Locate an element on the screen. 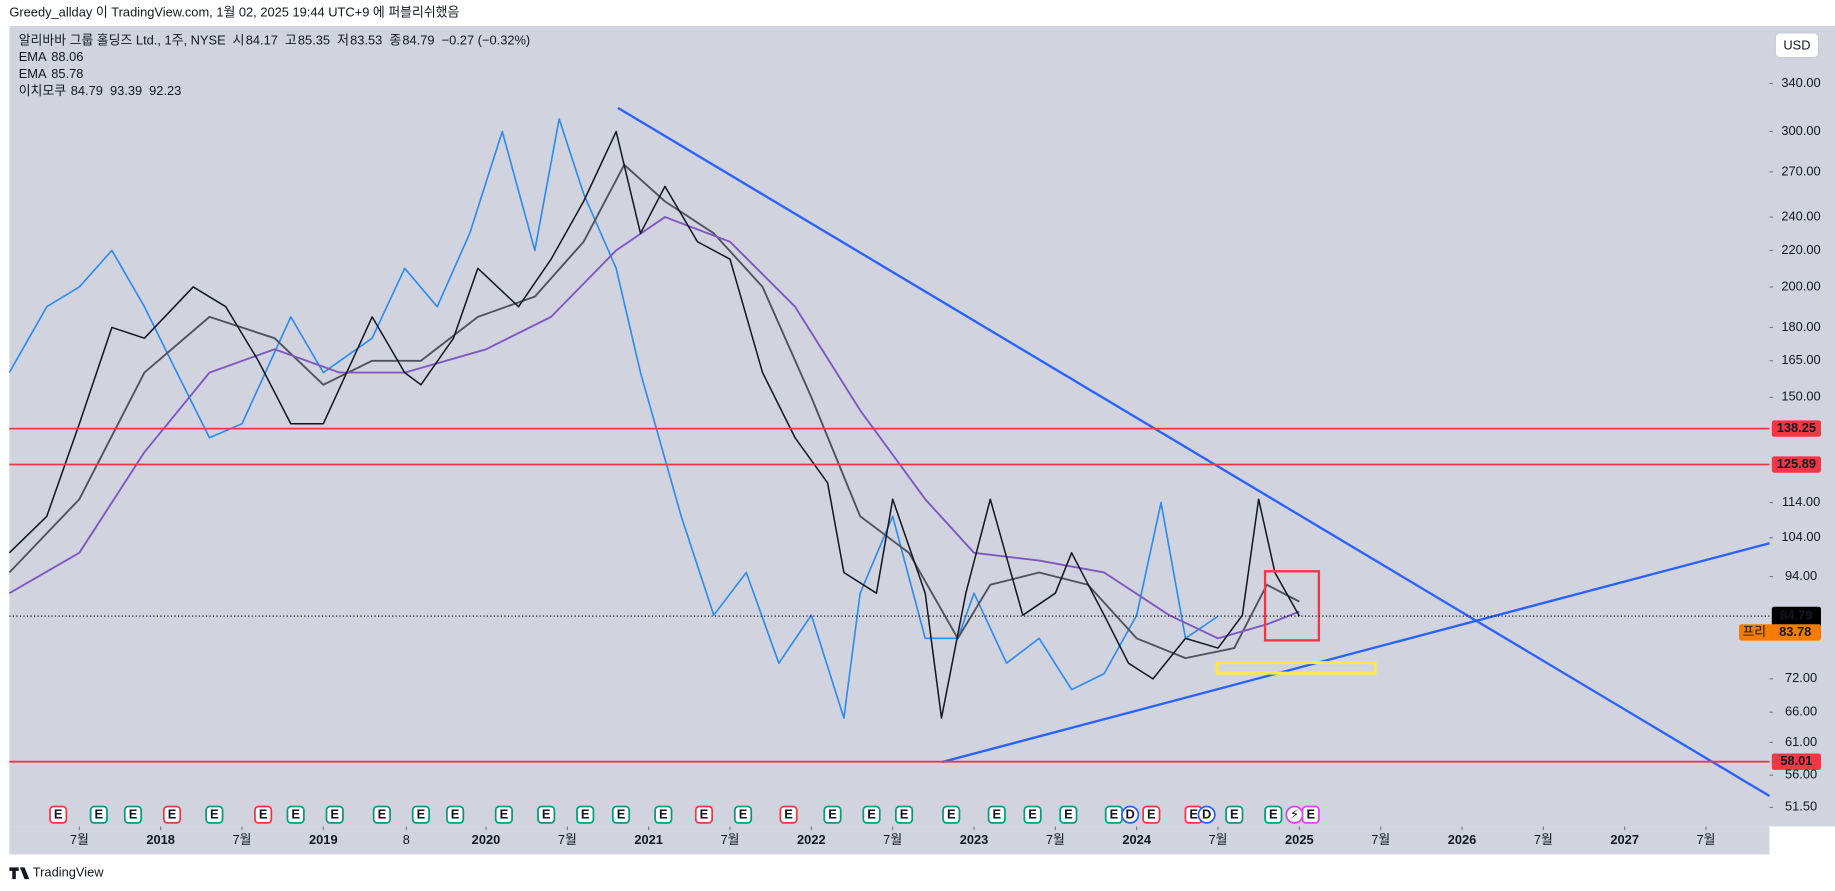 The height and width of the screenshot is (891, 1835). y-tick-label: 200.00 is located at coordinates (1800, 285).